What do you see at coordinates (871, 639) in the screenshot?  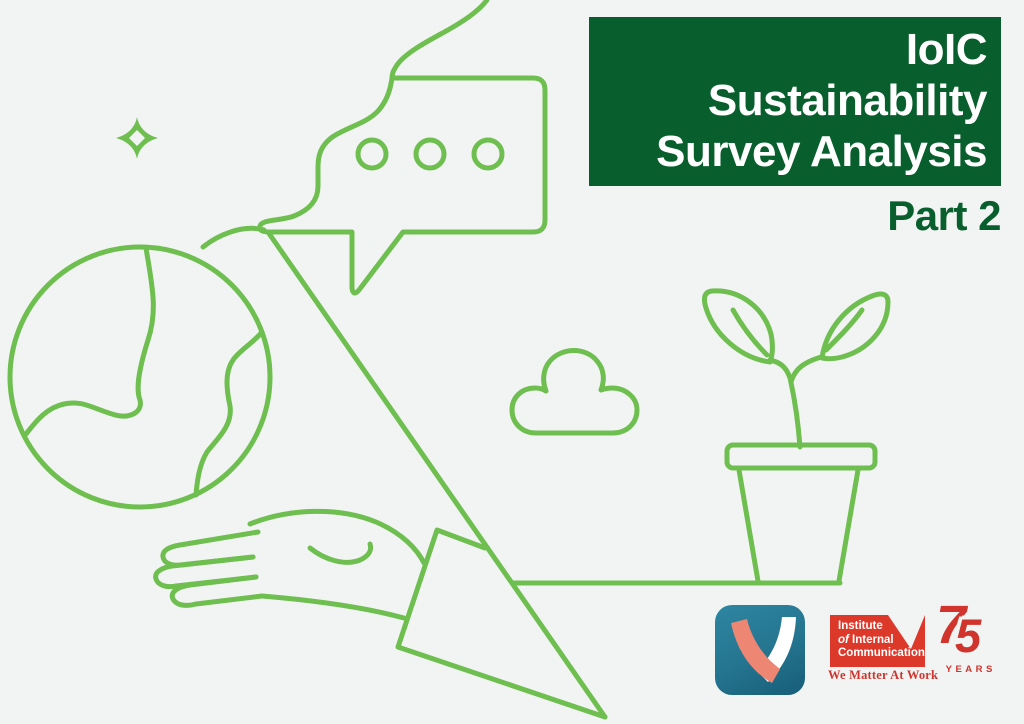 I see `ioic-word-internal: Internal` at bounding box center [871, 639].